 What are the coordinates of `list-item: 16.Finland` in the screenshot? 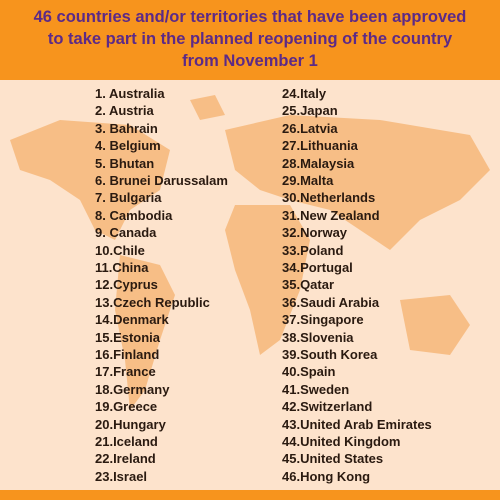 It's located at (127, 354).